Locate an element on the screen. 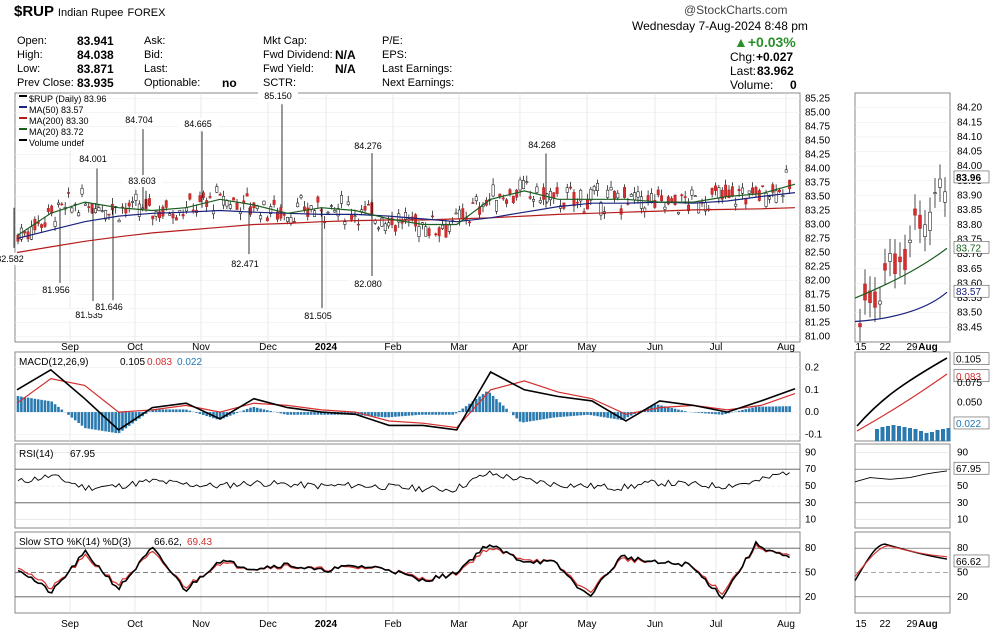  inset-y-tick-label: 84.20 is located at coordinates (969, 108).